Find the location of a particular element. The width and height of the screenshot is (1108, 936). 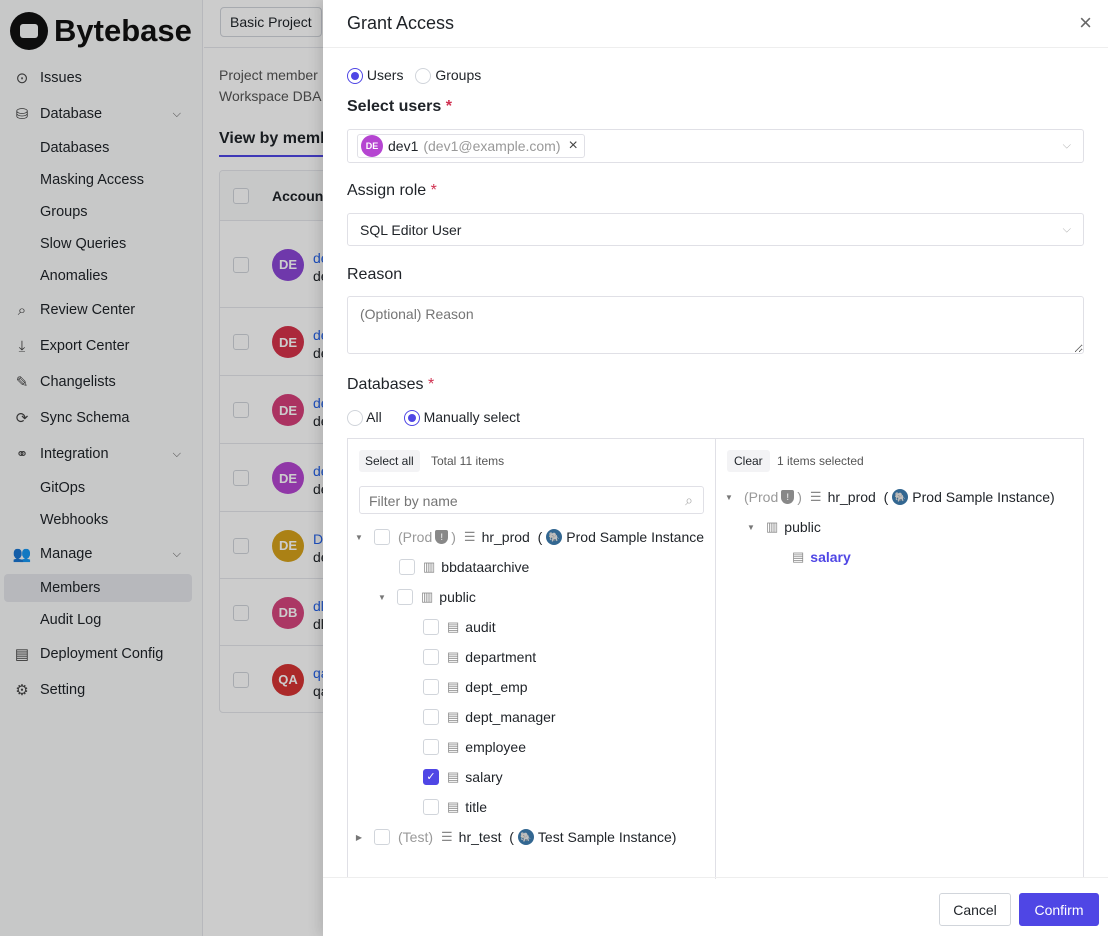

sidebar-item-gitops: GitOps is located at coordinates (63, 488).